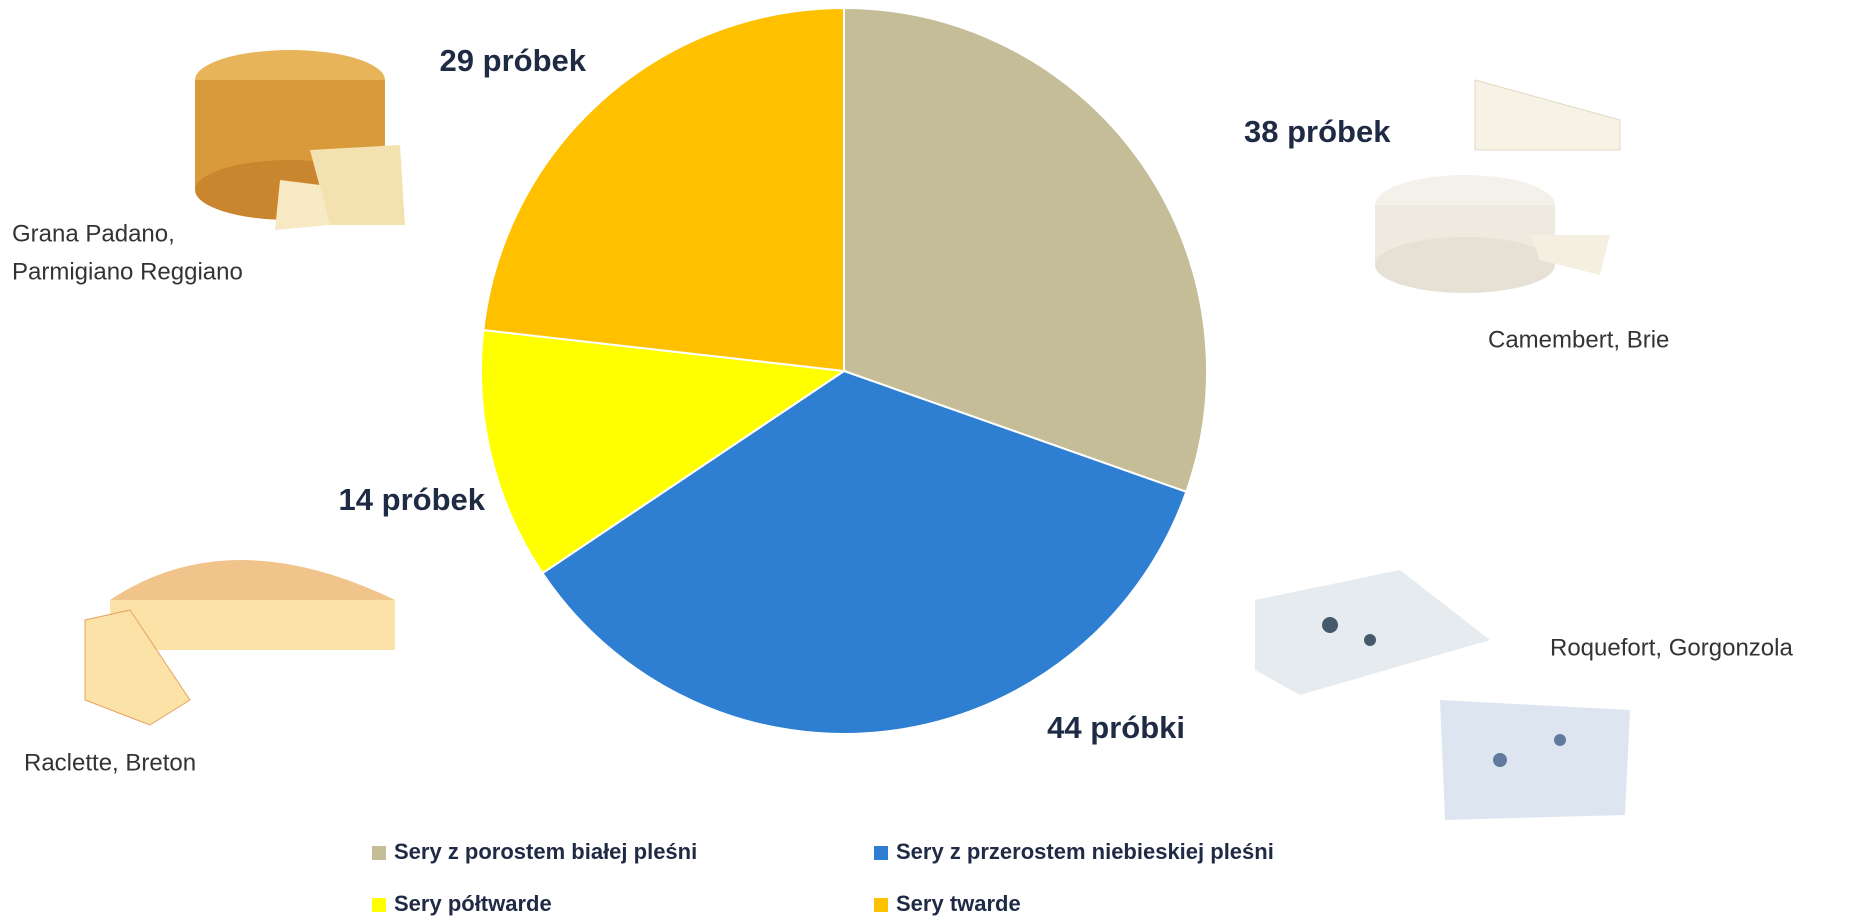 The image size is (1858, 920). I want to click on annotation: Grana Padano,, so click(93, 233).